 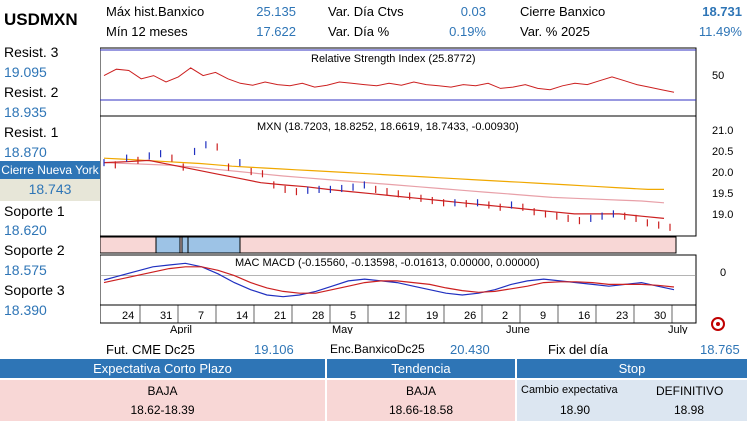 I want to click on support2-label: Soporte 2, so click(x=34, y=250).